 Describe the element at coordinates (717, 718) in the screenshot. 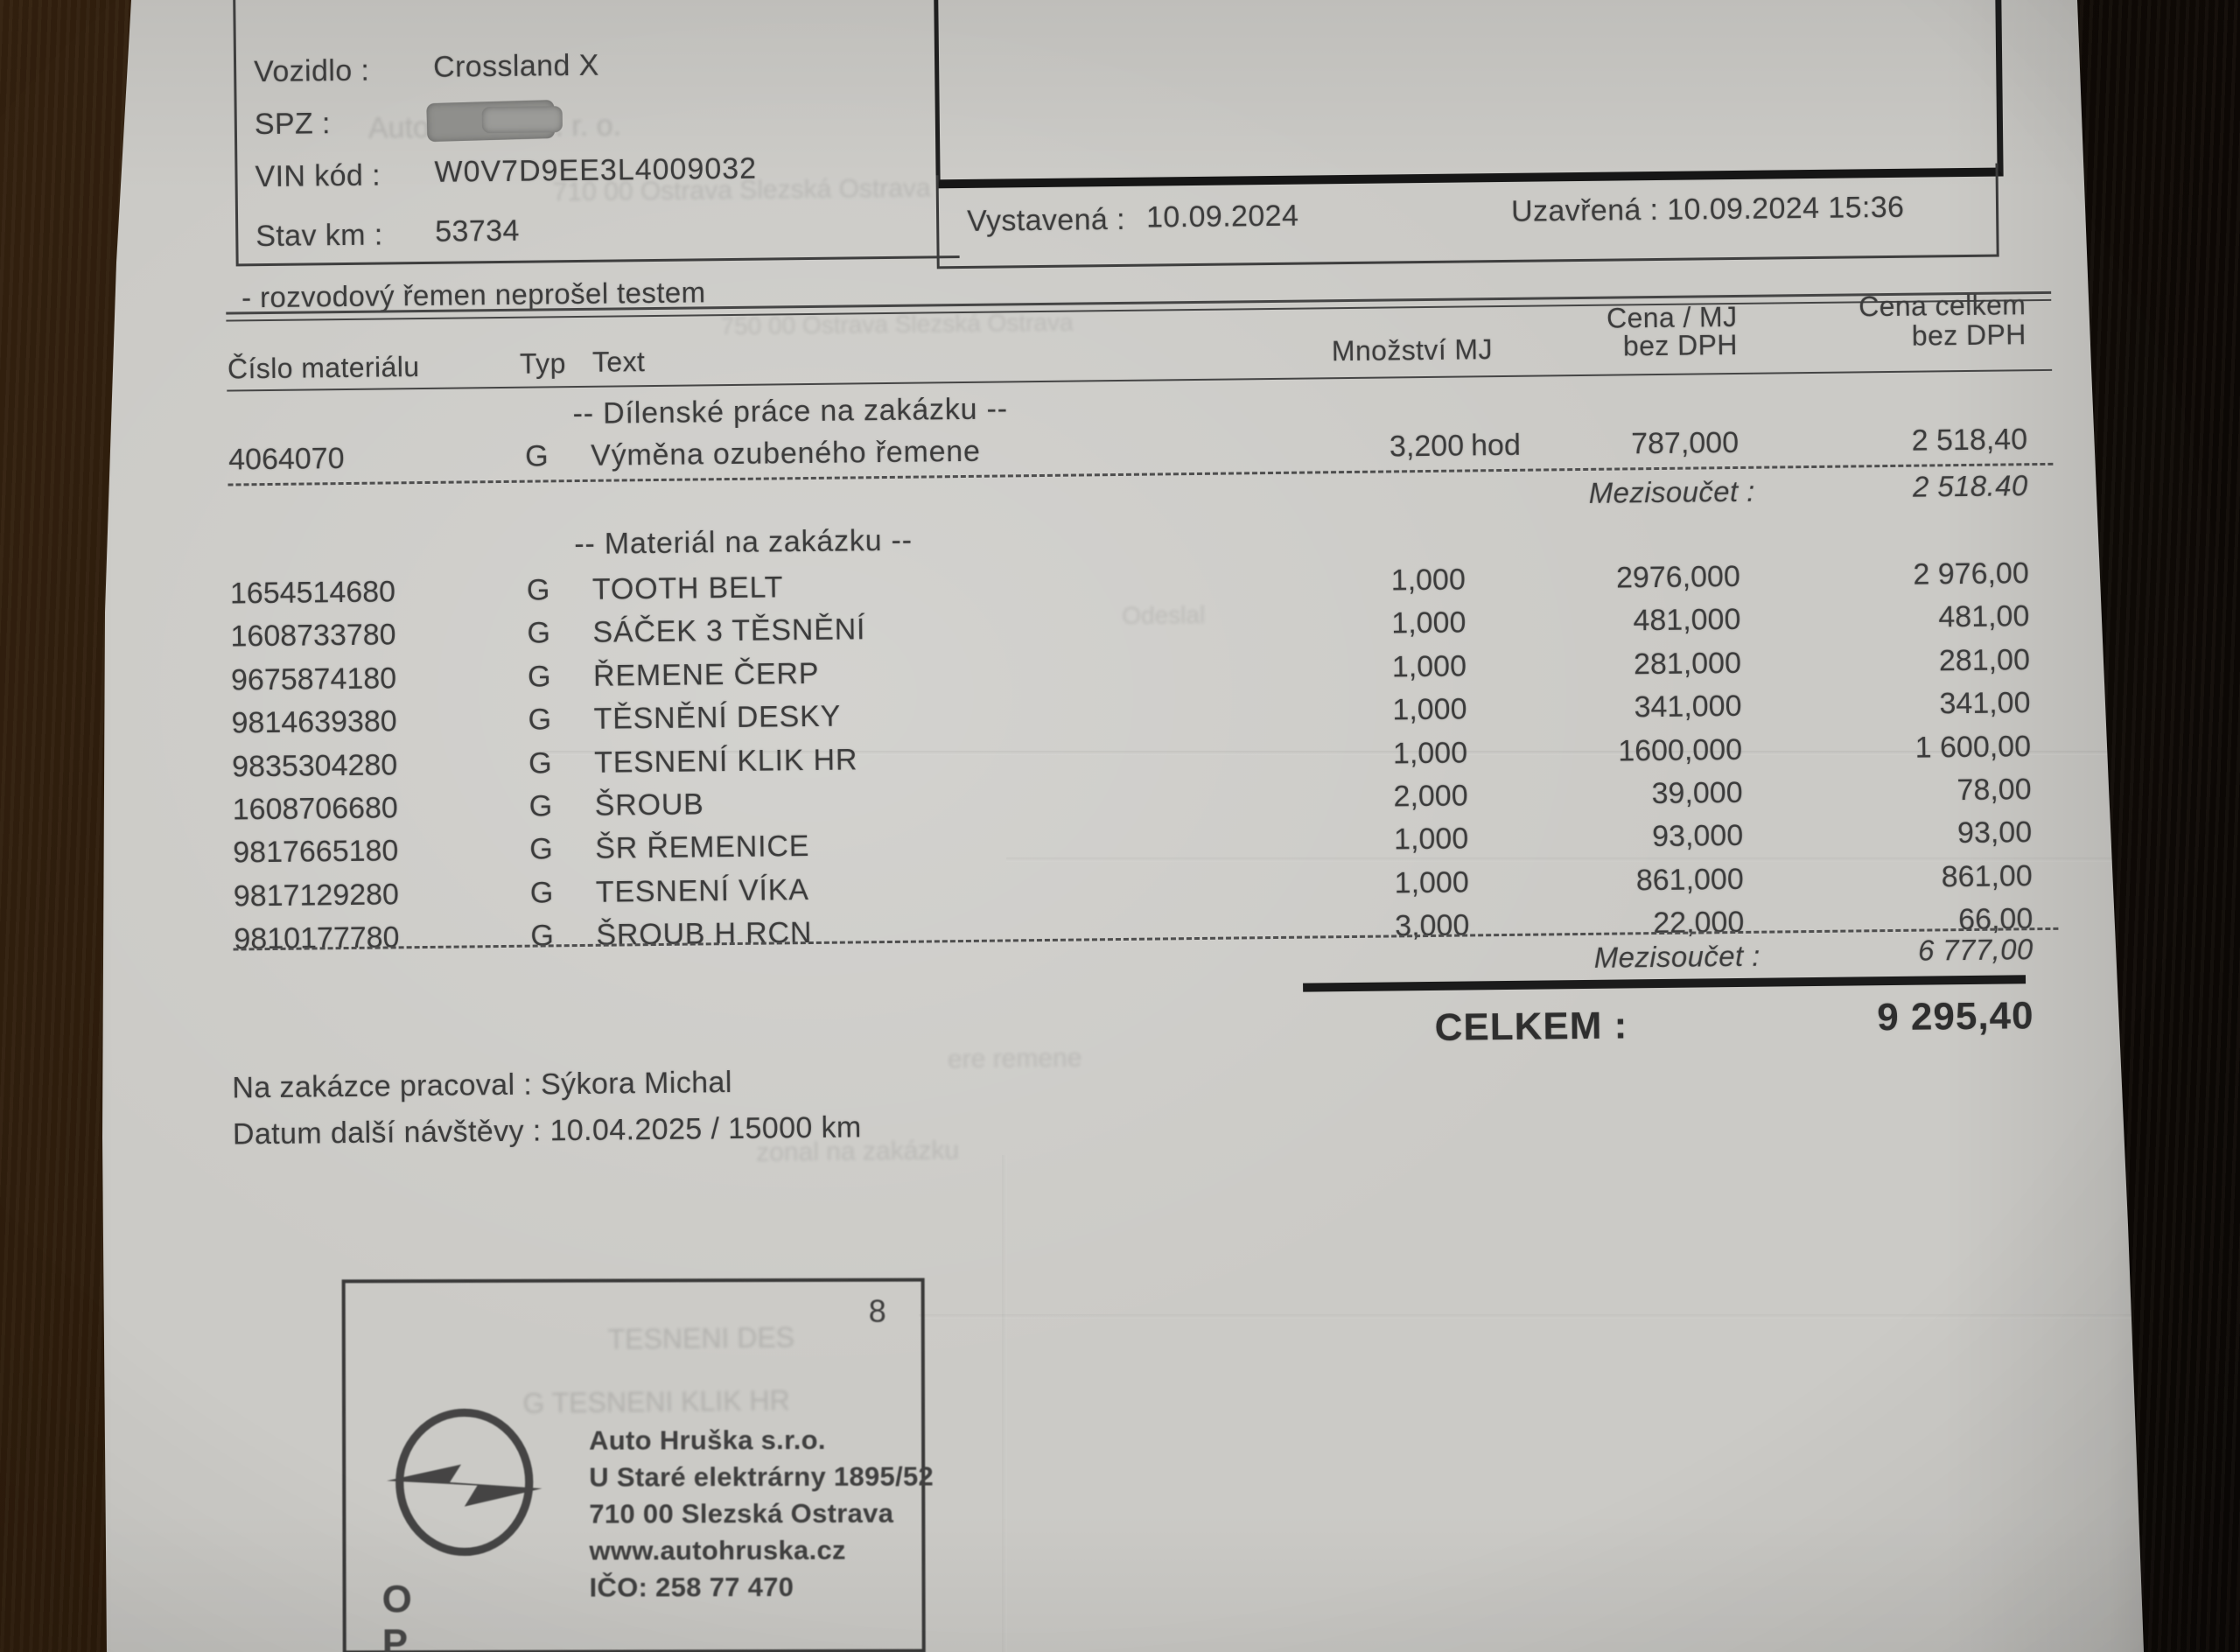

I see `cell-text: TĚSNĚNÍ DESKY` at that location.